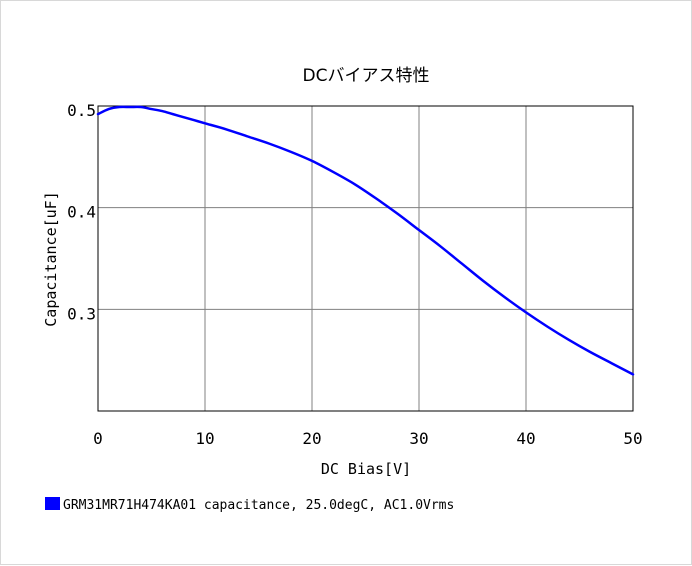 This screenshot has height=566, width=692. What do you see at coordinates (366, 76) in the screenshot?
I see `chart-title: DCバイアス特性` at bounding box center [366, 76].